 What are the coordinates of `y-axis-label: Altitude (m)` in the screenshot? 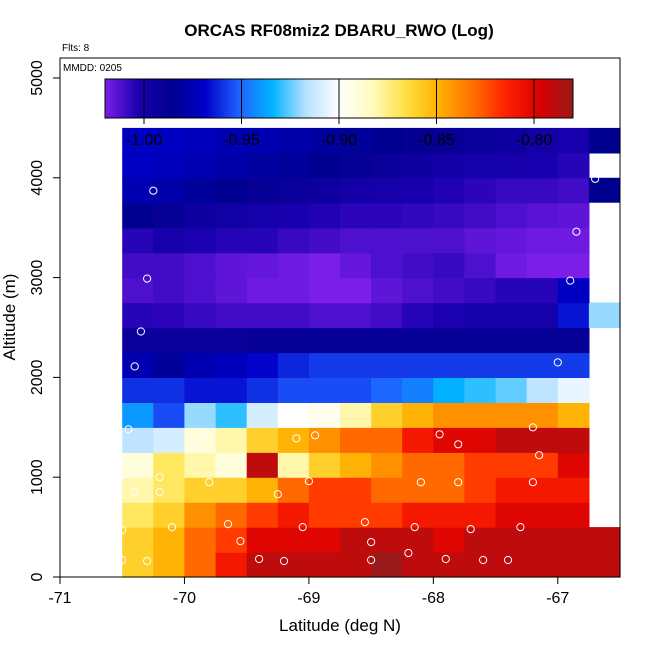 It's located at (9, 317).